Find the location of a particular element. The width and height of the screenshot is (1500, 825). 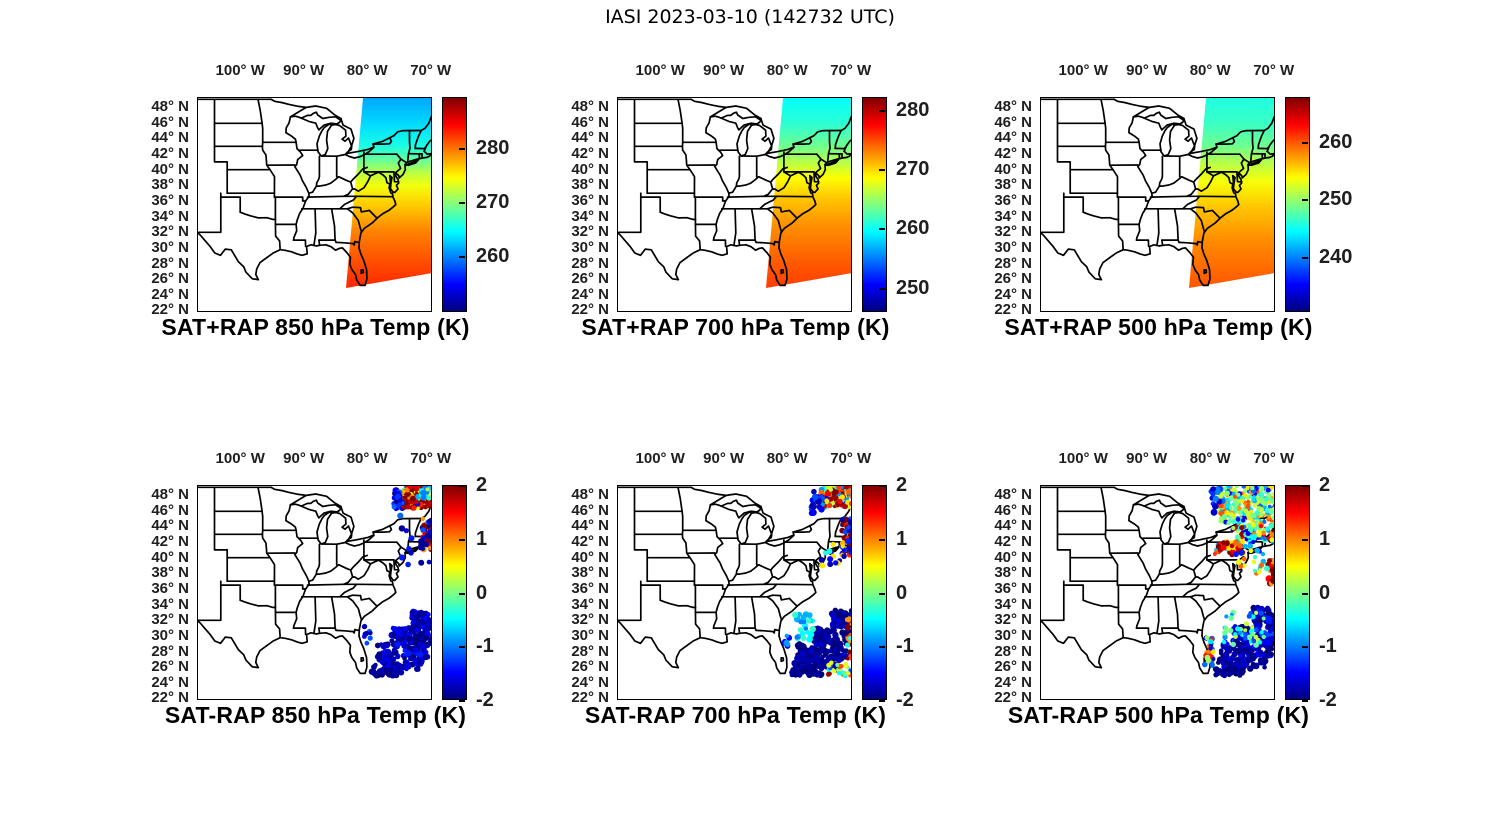

colorbar-850-temp is located at coordinates (454, 204).